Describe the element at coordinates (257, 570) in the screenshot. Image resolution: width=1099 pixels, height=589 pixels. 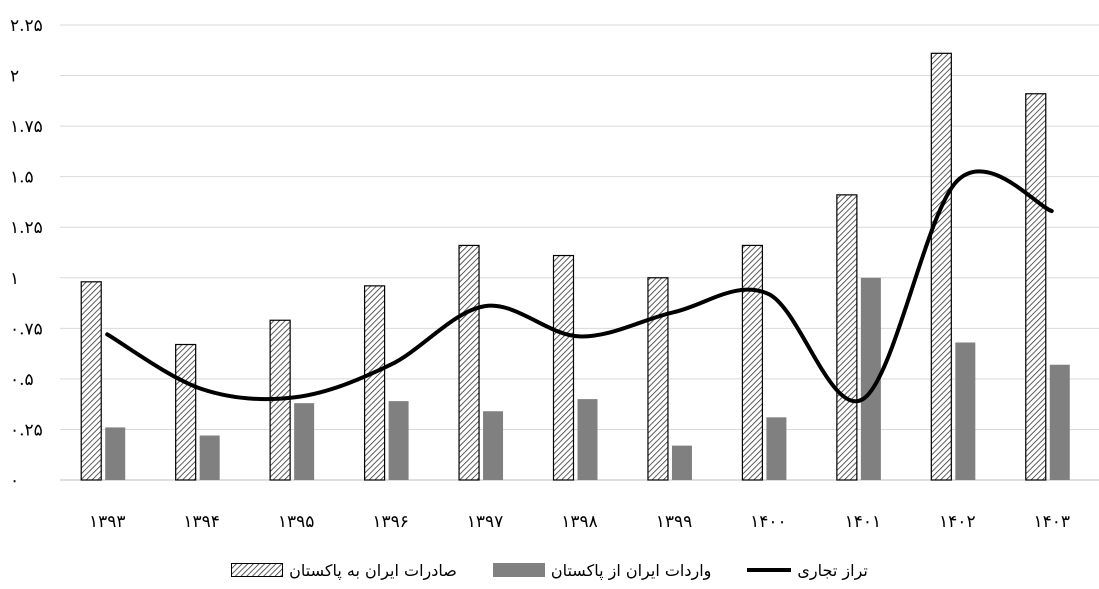
I see `legend-swatch-exports` at that location.